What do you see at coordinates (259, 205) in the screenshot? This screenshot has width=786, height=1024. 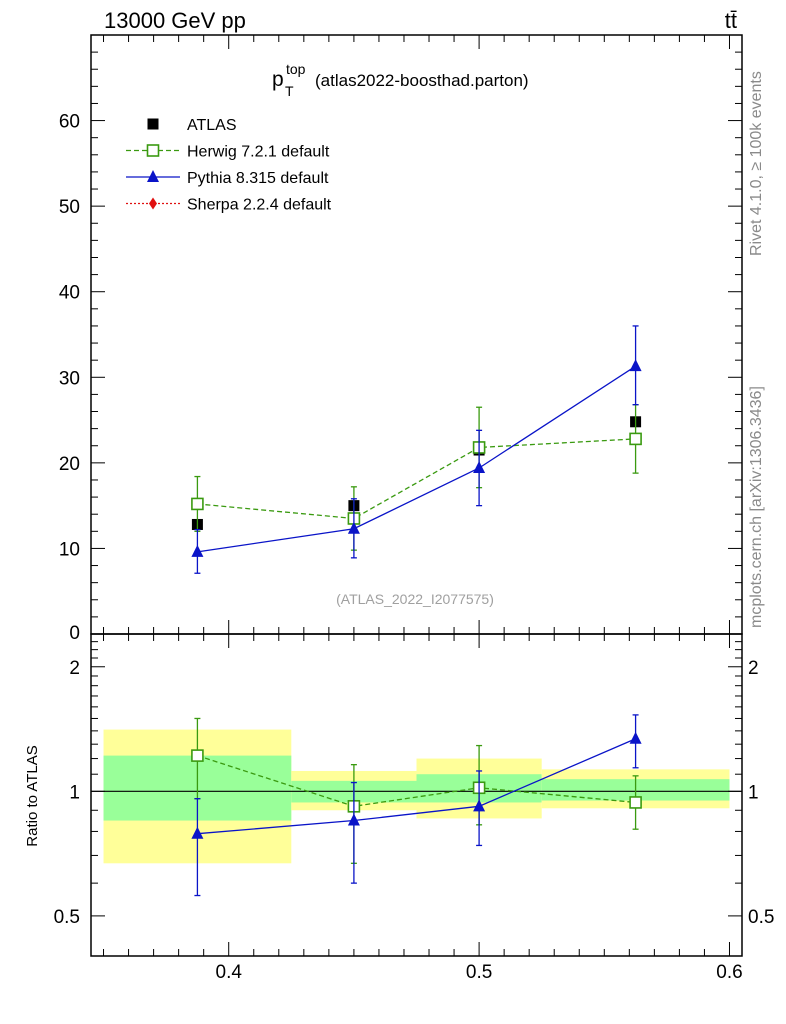 I see `legend-label-3: Sherpa 2.2.4 default` at bounding box center [259, 205].